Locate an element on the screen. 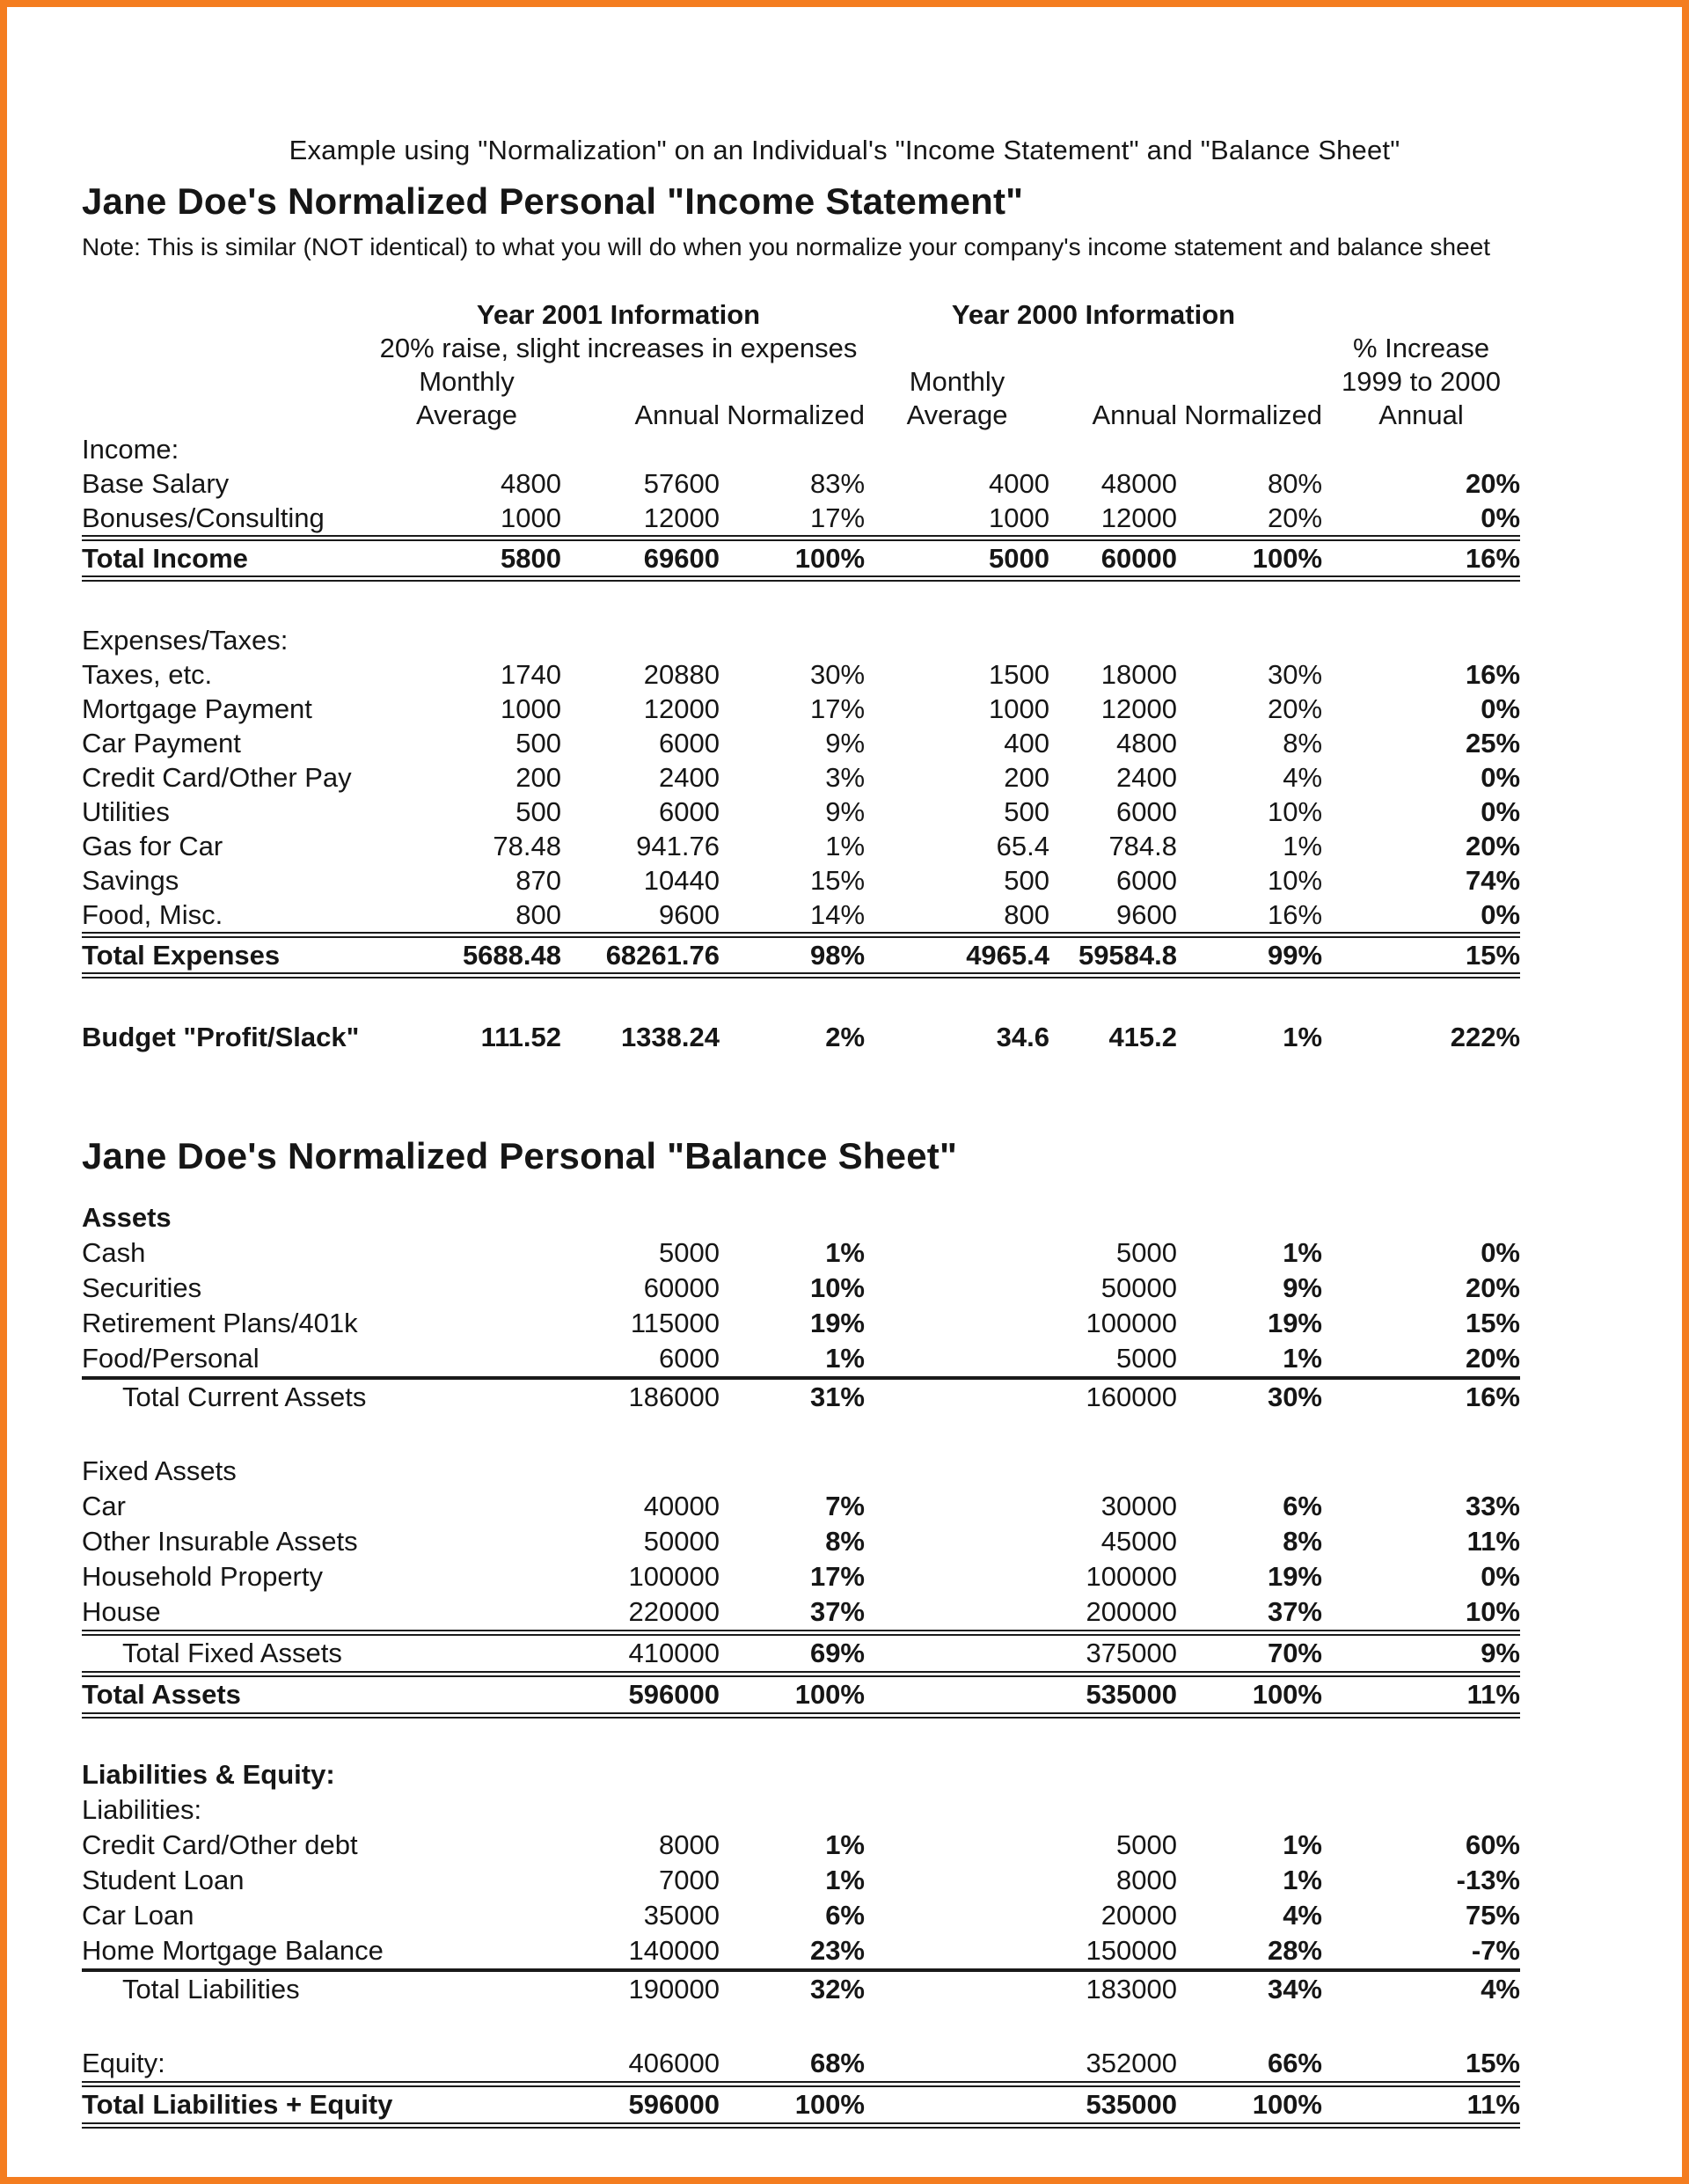 This screenshot has height=2184, width=1689. header-normalized-2000: Normalized is located at coordinates (1253, 414).